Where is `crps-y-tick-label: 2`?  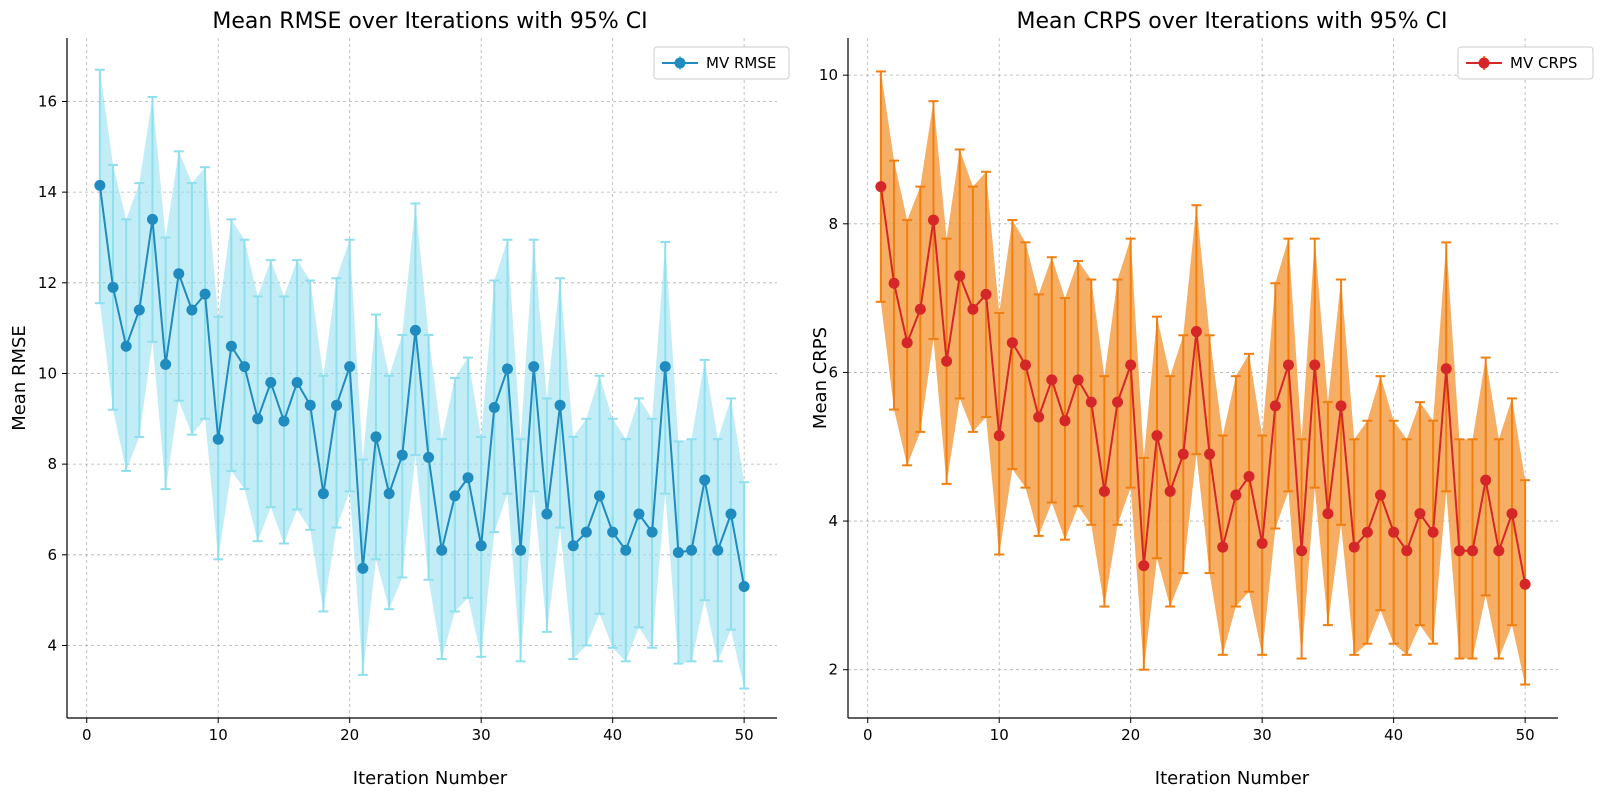 crps-y-tick-label: 2 is located at coordinates (833, 670).